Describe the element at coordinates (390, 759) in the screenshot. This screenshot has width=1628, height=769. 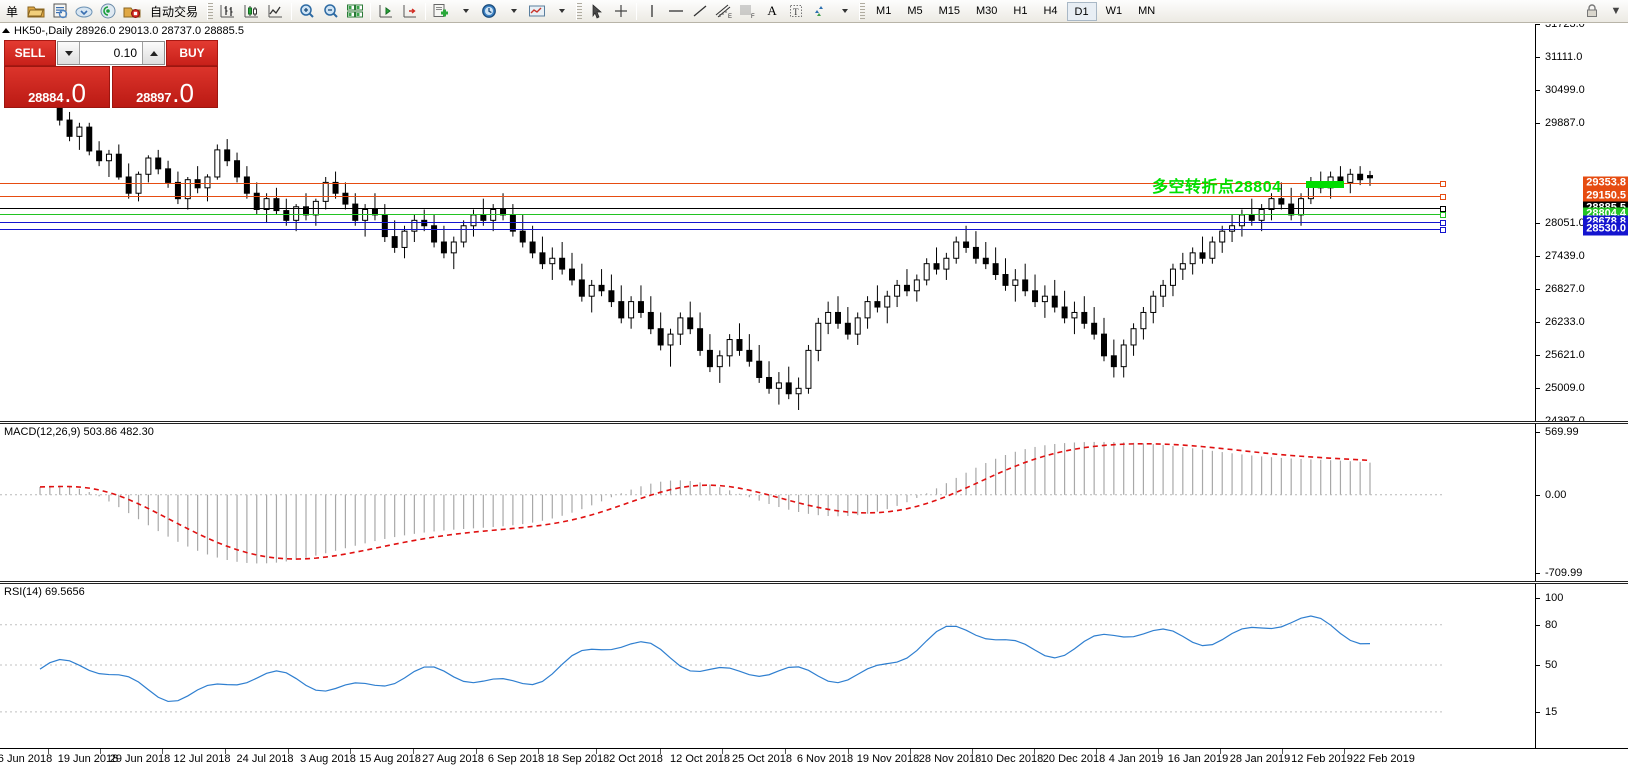
I see `time-axis-label: 15 Aug 2018` at that location.